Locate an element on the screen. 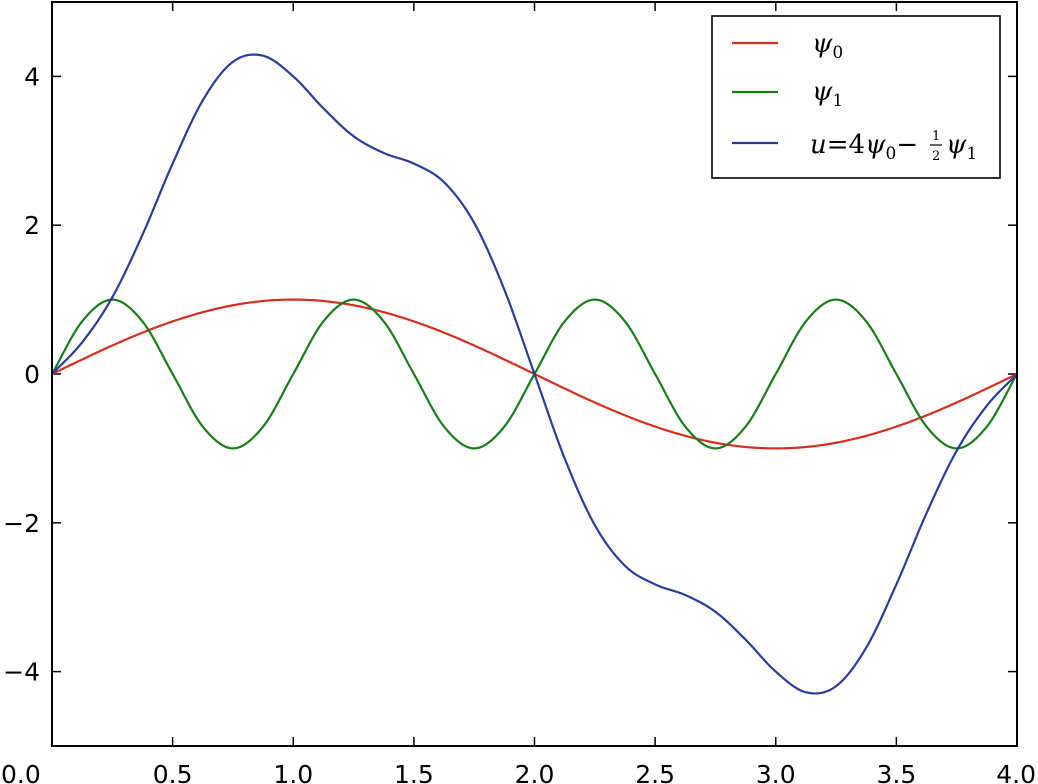 The height and width of the screenshot is (784, 1038). legend-frac-denominator: 2 is located at coordinates (936, 156).